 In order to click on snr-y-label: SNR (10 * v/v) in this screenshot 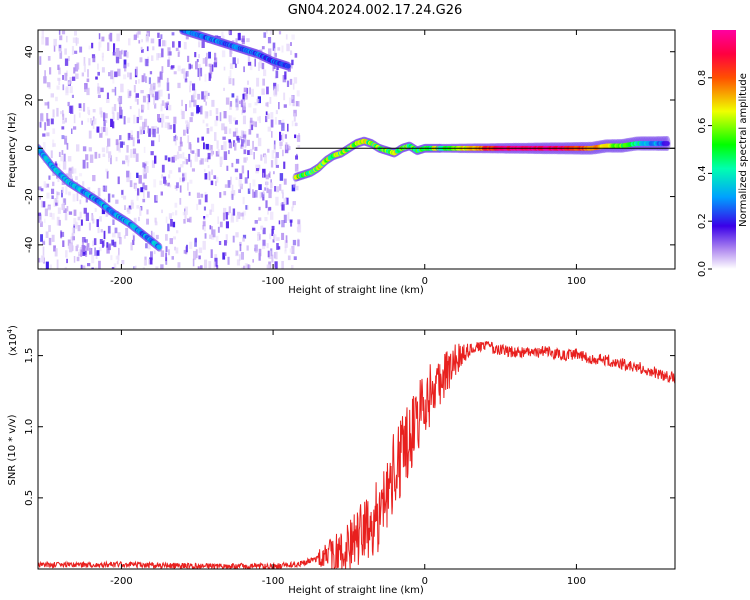, I will do `click(12, 449)`.